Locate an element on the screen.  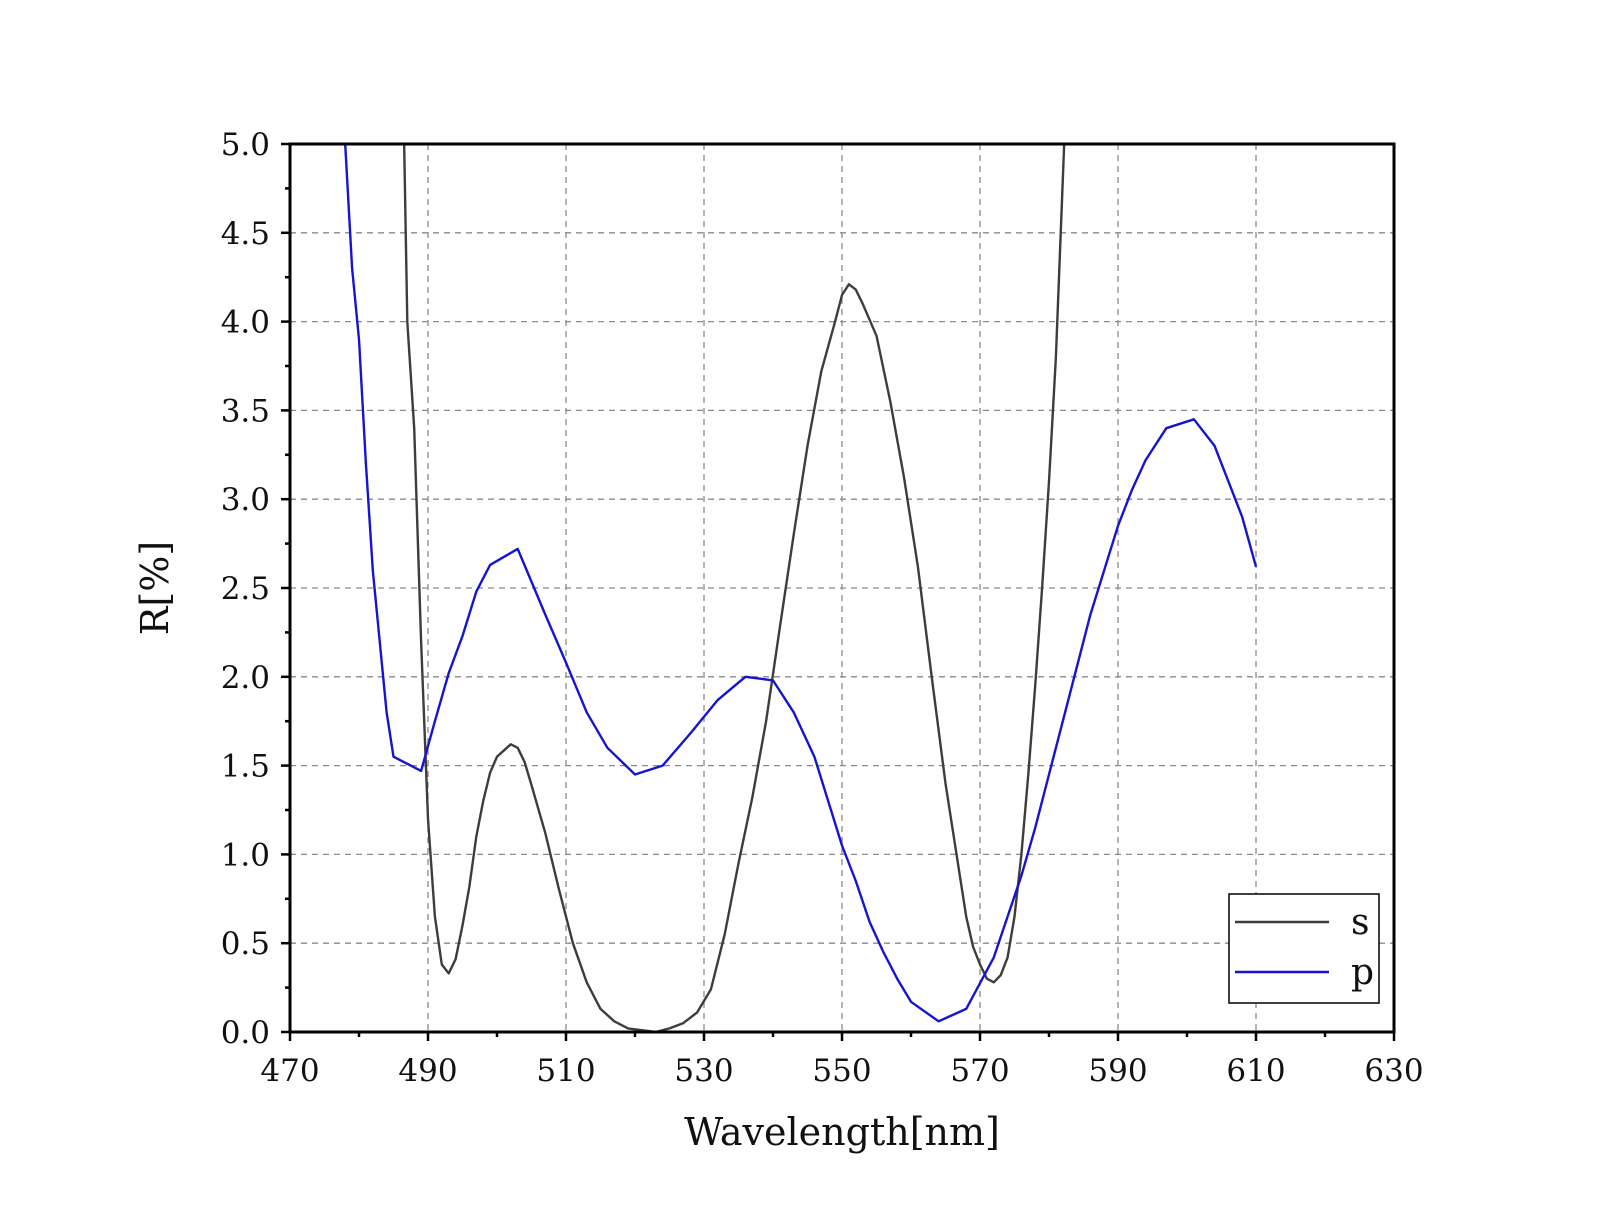
legend: s p is located at coordinates (1304, 948).